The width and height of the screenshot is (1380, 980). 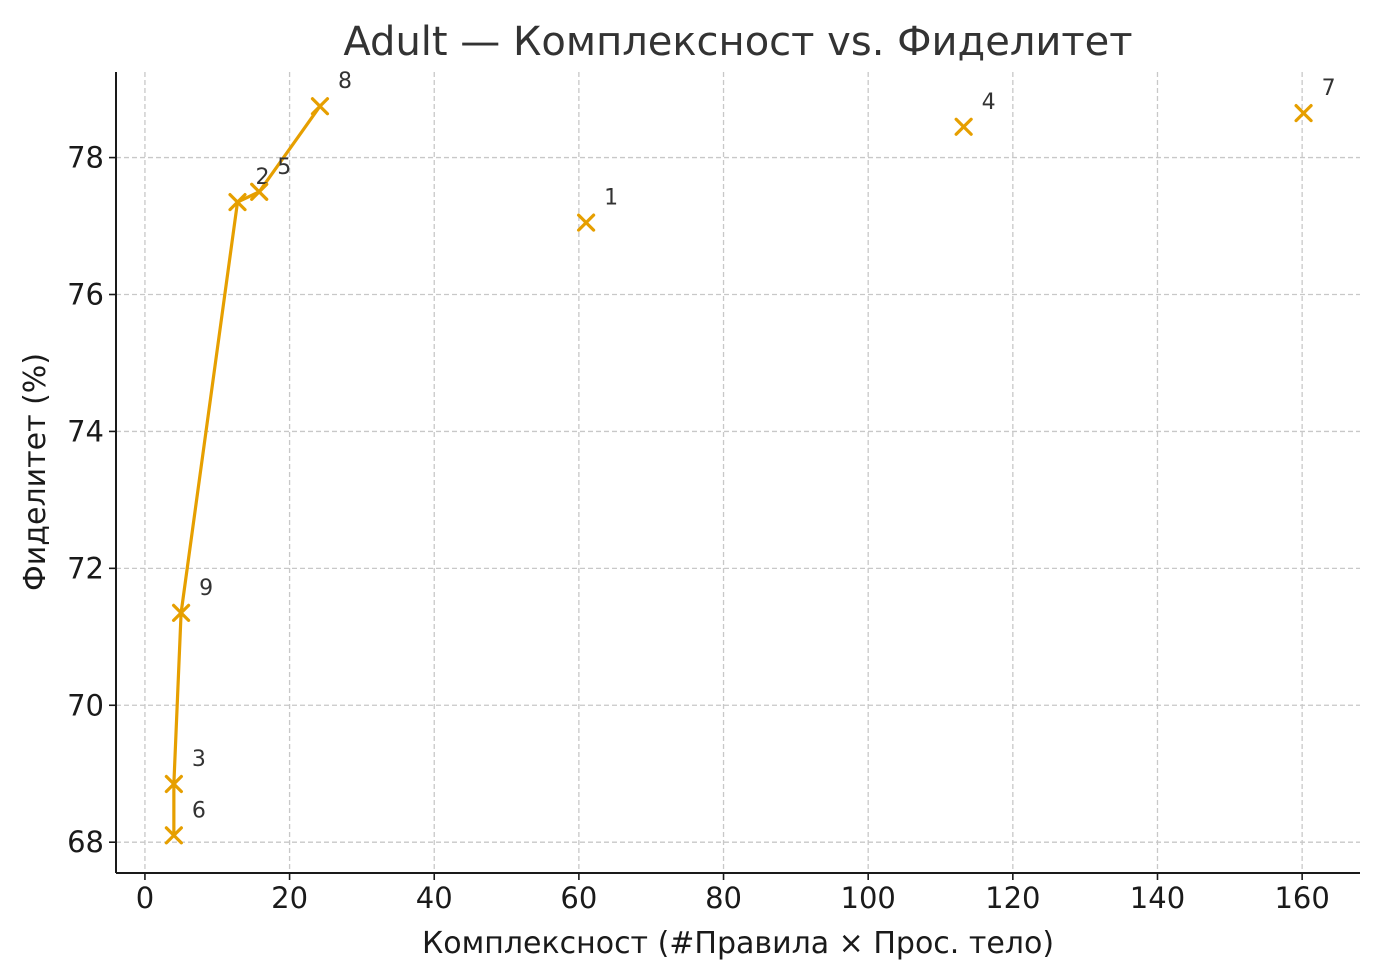 What do you see at coordinates (85, 568) in the screenshot?
I see `y-tick-label: 72` at bounding box center [85, 568].